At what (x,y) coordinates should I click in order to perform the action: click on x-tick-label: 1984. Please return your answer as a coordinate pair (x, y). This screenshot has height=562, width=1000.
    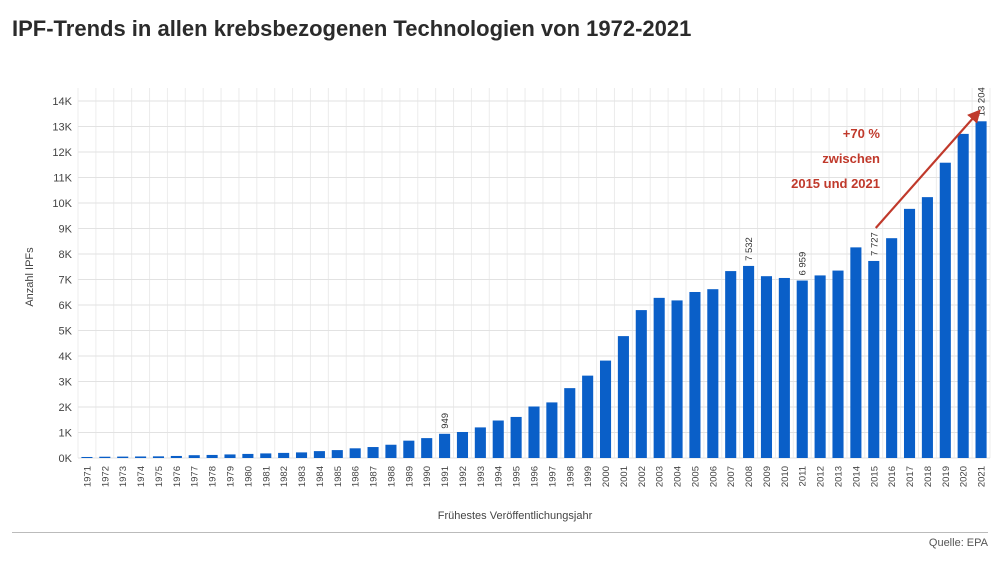
    Looking at the image, I should click on (320, 476).